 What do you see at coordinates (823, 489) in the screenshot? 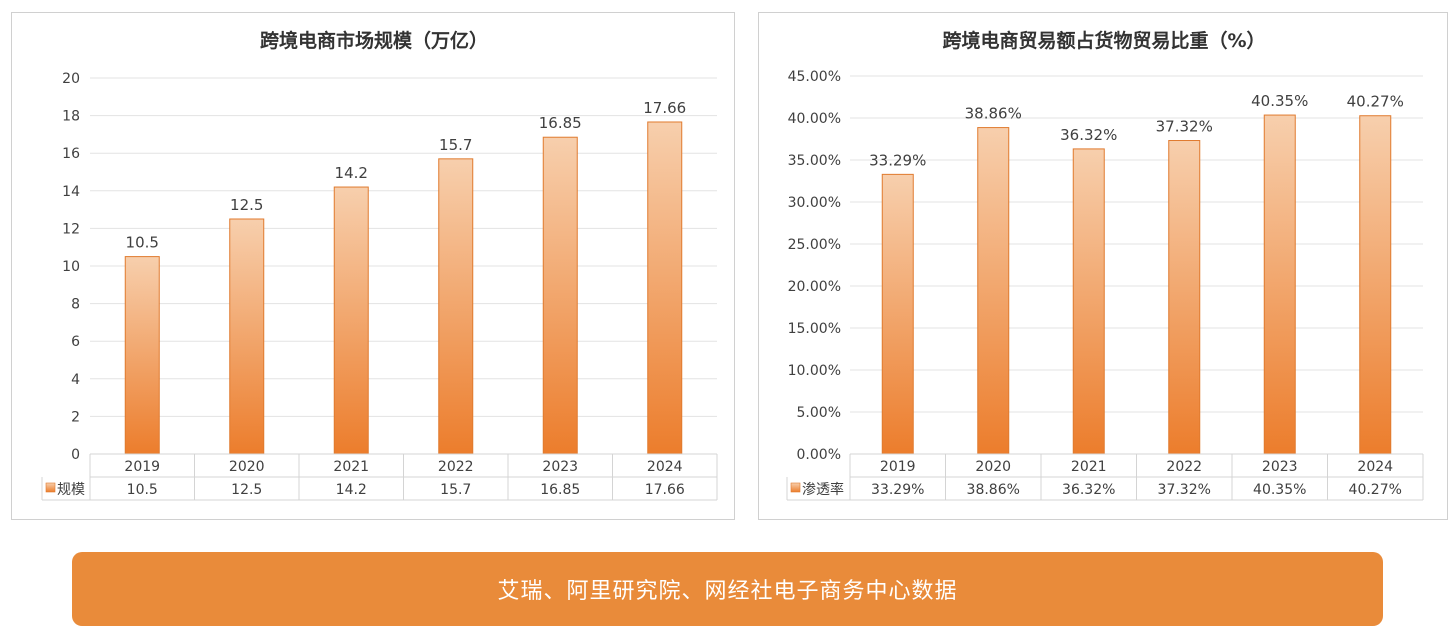
I see `series-name: 渗透率` at bounding box center [823, 489].